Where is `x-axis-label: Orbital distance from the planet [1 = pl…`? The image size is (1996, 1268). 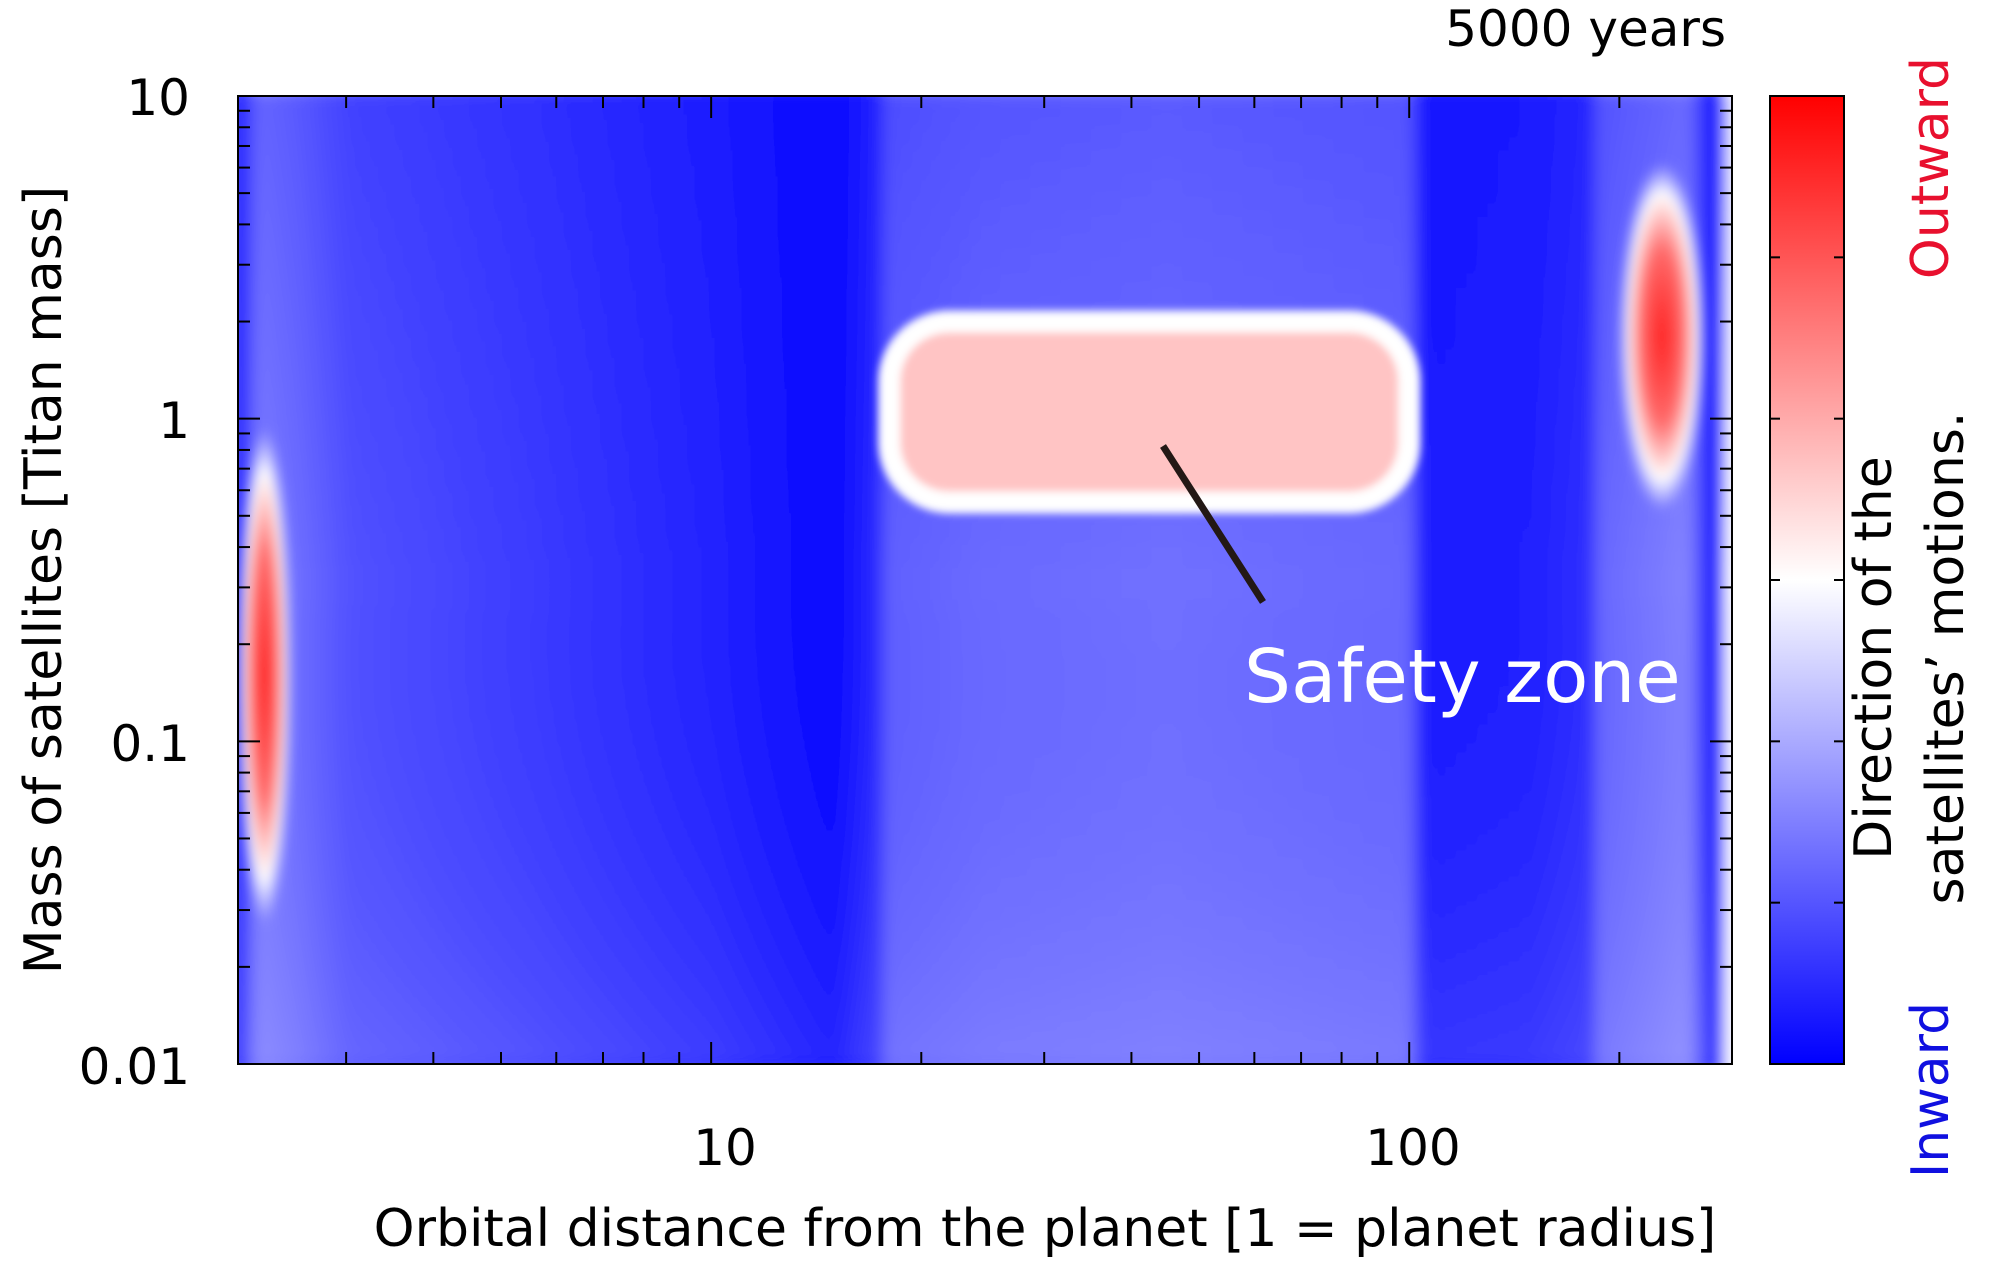
x-axis-label: Orbital distance from the planet [1 = pl… is located at coordinates (1045, 1229).